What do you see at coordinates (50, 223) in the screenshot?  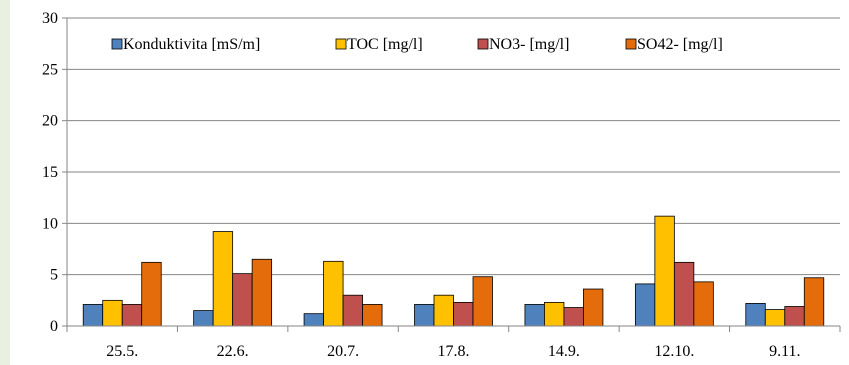 I see `y-tick-label: 10` at bounding box center [50, 223].